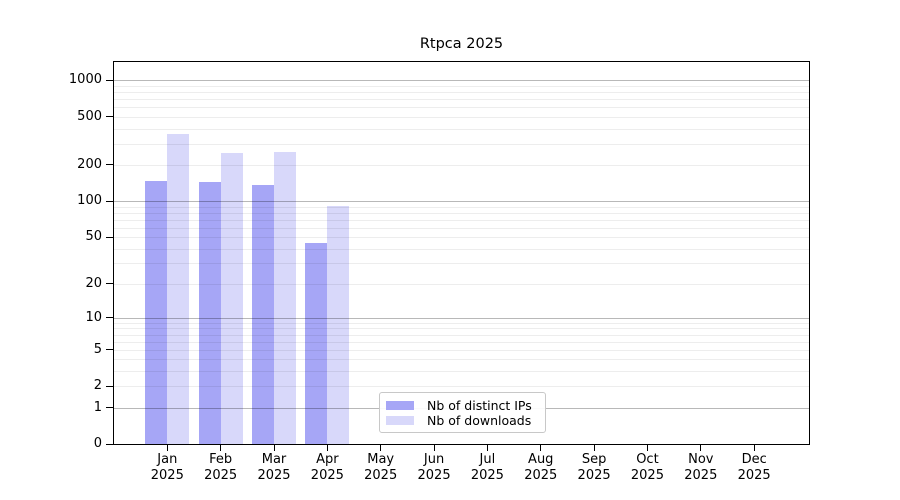 Image resolution: width=900 pixels, height=500 pixels. I want to click on bar-distinct-ips-mar, so click(263, 314).